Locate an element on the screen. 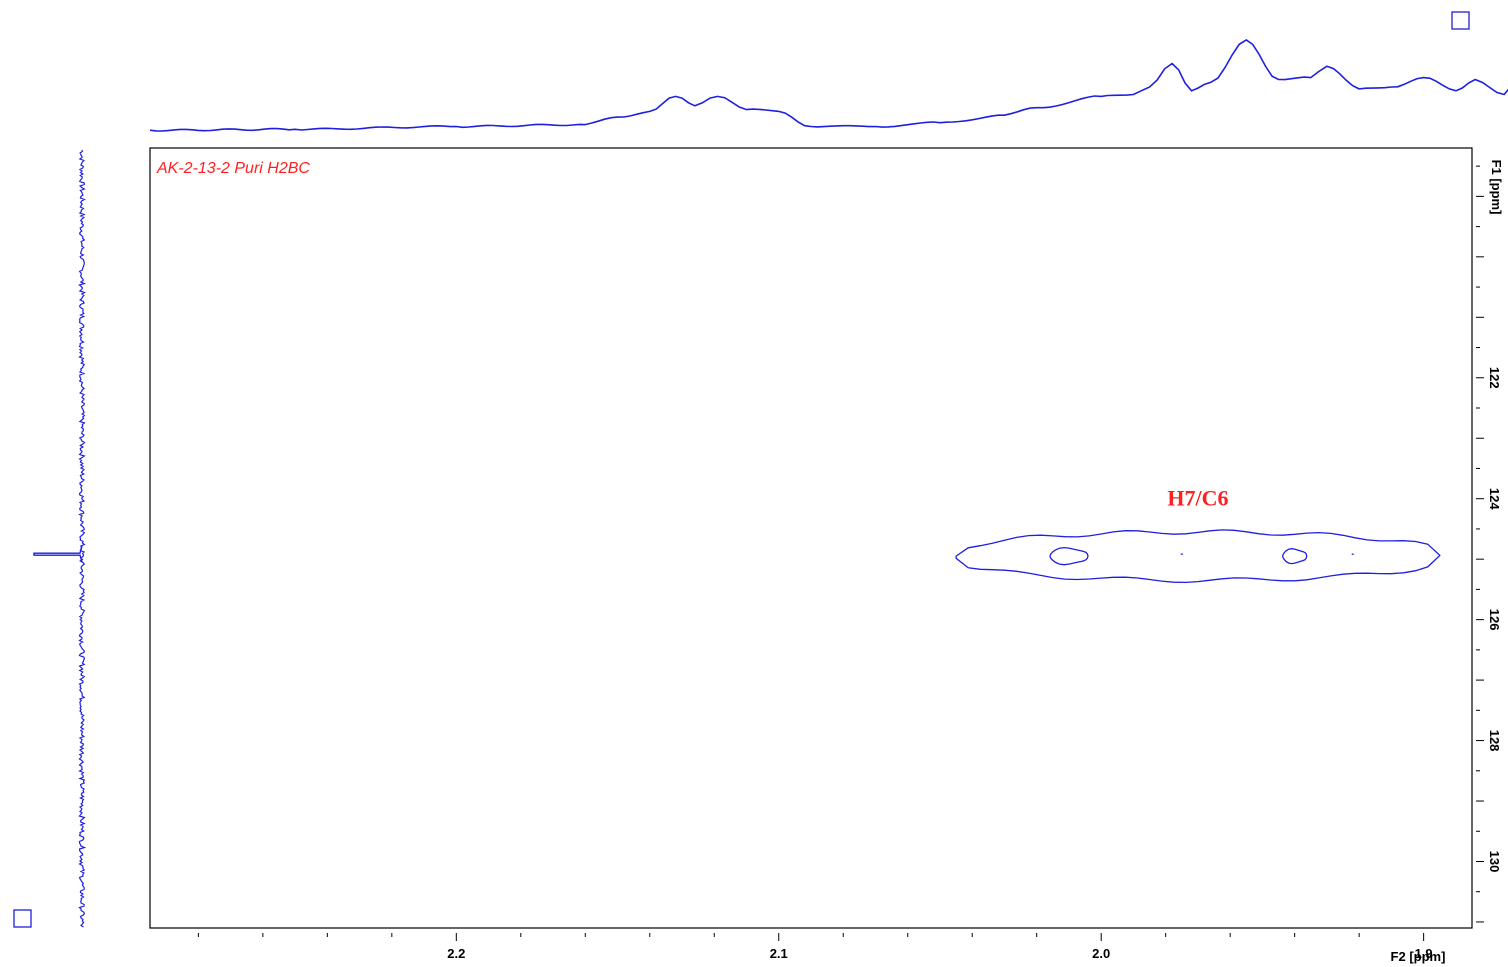 The image size is (1508, 967). f2-tick-label: 2.0 is located at coordinates (1101, 953).